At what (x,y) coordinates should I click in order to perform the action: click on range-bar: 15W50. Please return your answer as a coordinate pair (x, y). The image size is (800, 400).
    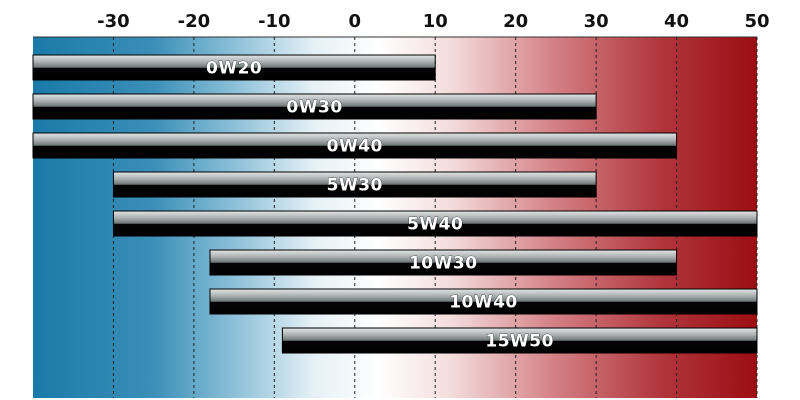
    Looking at the image, I should click on (519, 340).